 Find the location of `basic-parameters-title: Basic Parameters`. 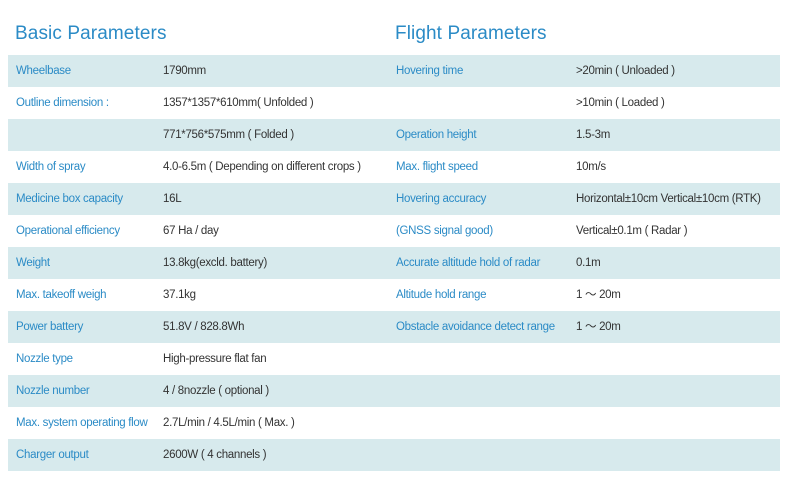

basic-parameters-title: Basic Parameters is located at coordinates (91, 33).